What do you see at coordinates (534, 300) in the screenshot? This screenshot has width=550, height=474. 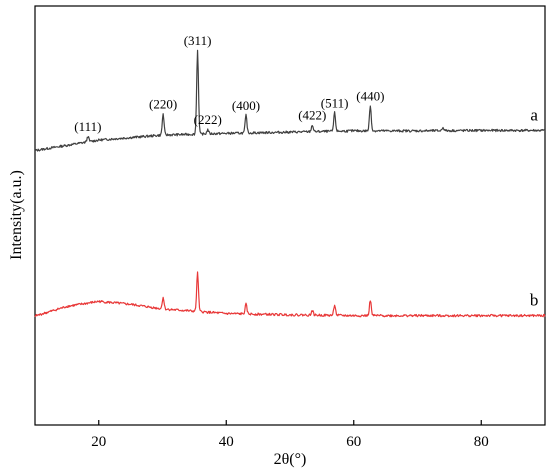 I see `series-b-label: b` at bounding box center [534, 300].